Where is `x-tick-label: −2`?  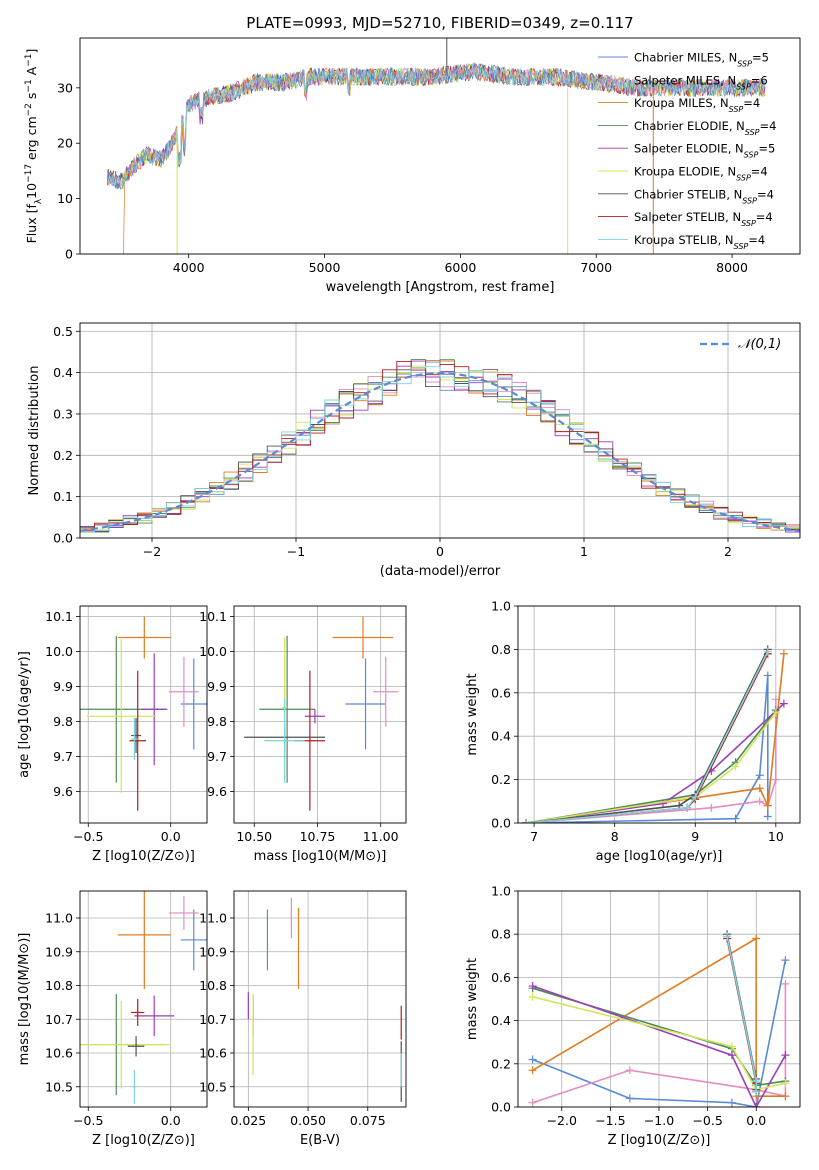
x-tick-label: −2 is located at coordinates (152, 551).